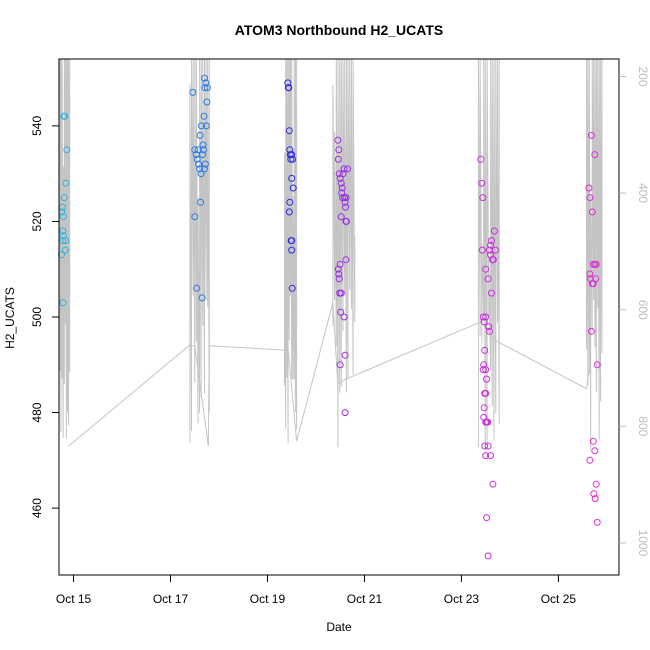  What do you see at coordinates (643, 310) in the screenshot?
I see `right-tick-label: 600` at bounding box center [643, 310].